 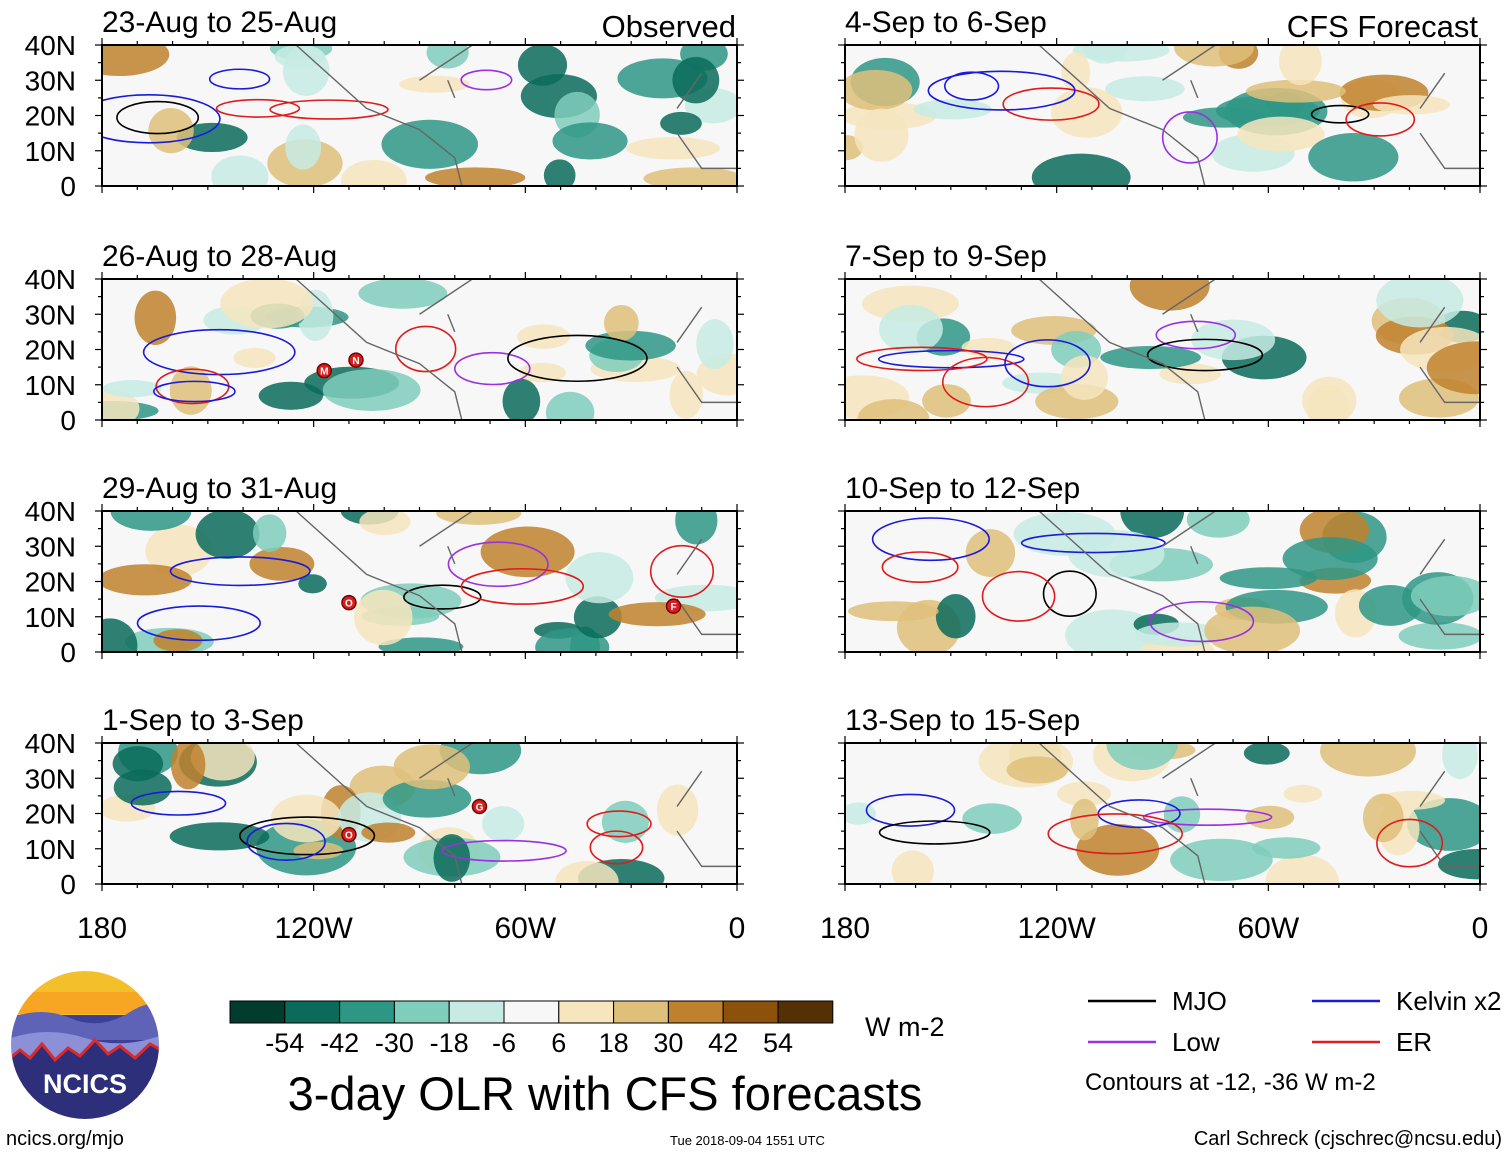 What do you see at coordinates (669, 26) in the screenshot?
I see `observed-header: Observed` at bounding box center [669, 26].